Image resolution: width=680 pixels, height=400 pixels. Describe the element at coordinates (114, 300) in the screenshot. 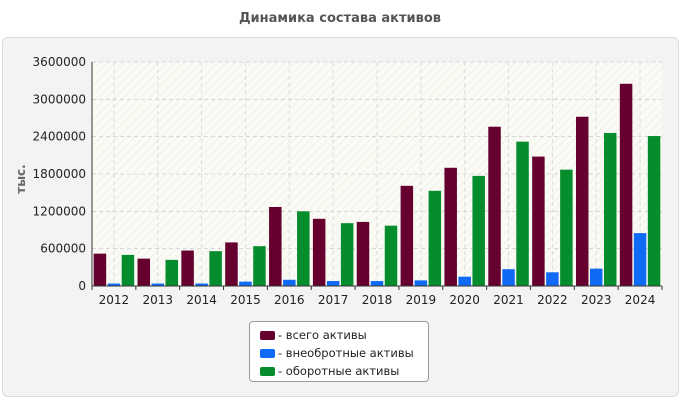

I see `x-tick-label: 2012` at that location.